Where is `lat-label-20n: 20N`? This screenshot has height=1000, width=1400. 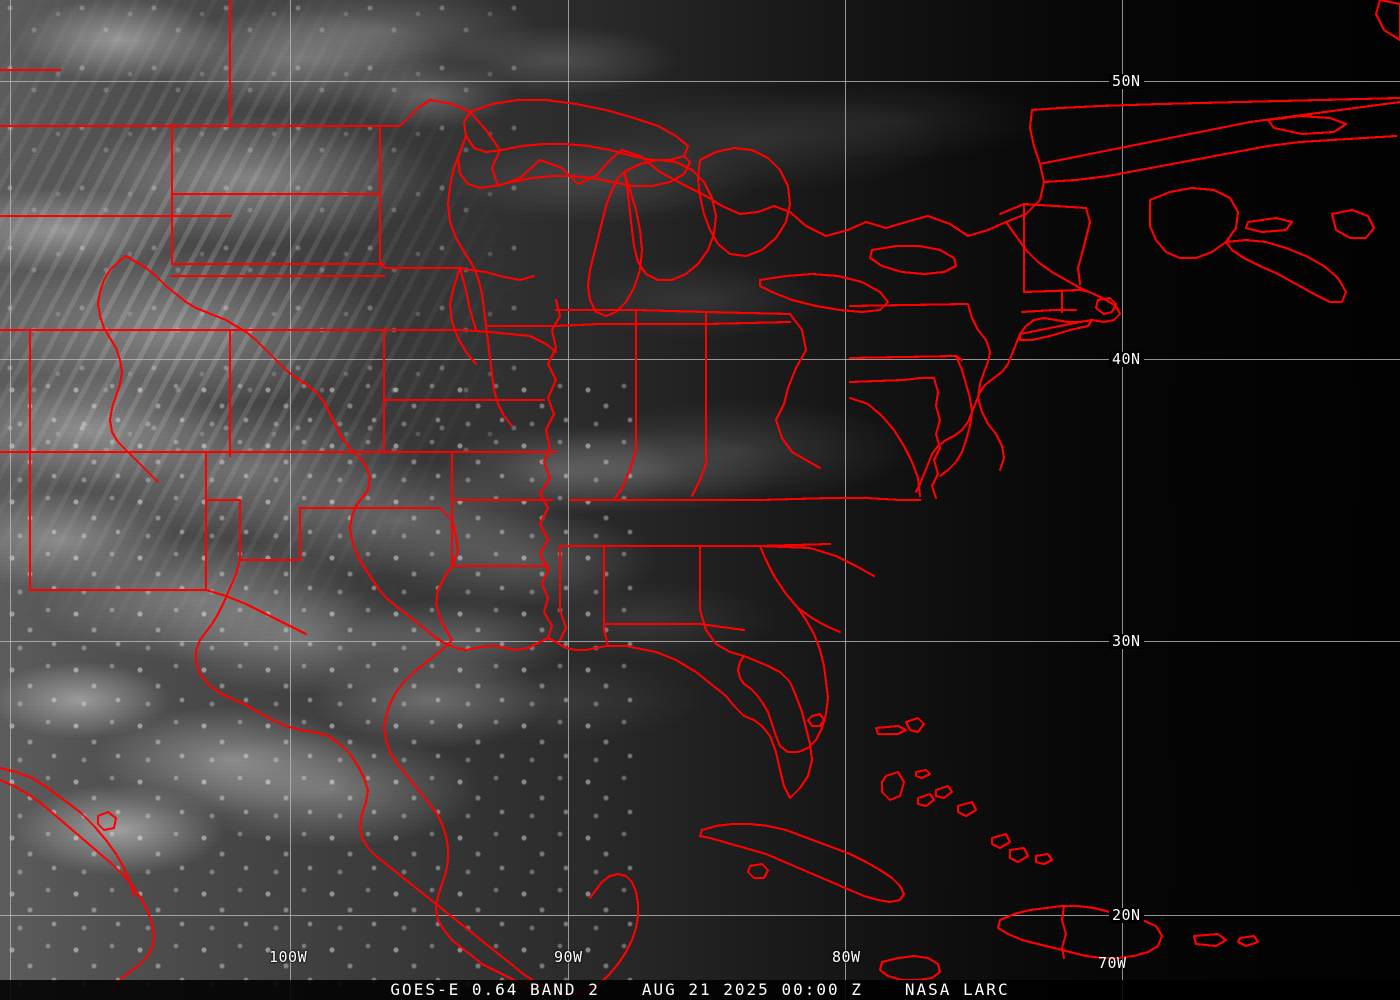 lat-label-20n: 20N is located at coordinates (1126, 915).